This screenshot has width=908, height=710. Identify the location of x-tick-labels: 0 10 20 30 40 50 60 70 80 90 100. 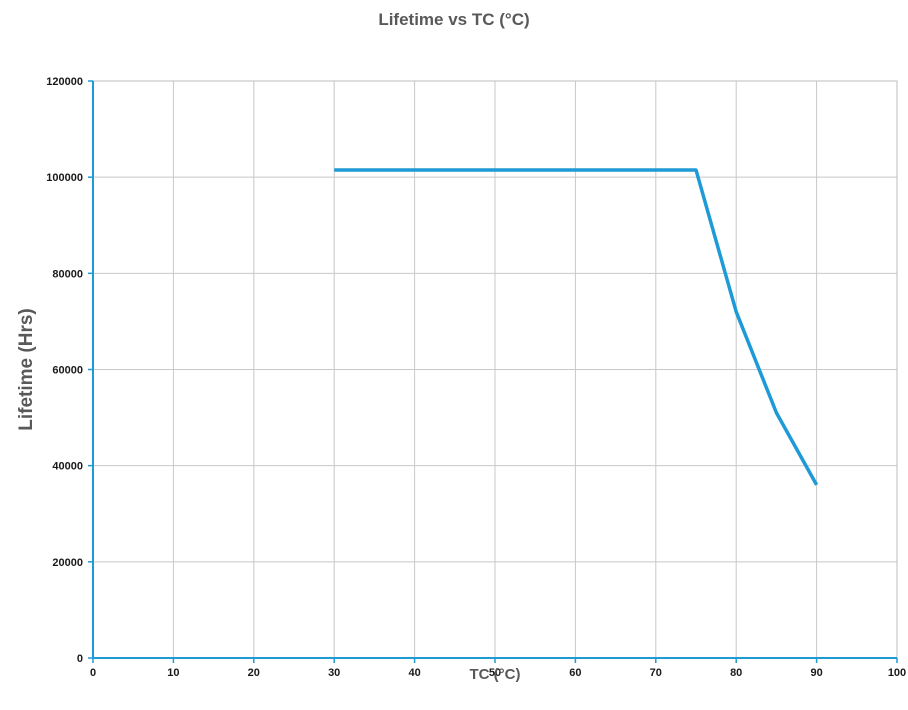
(498, 673).